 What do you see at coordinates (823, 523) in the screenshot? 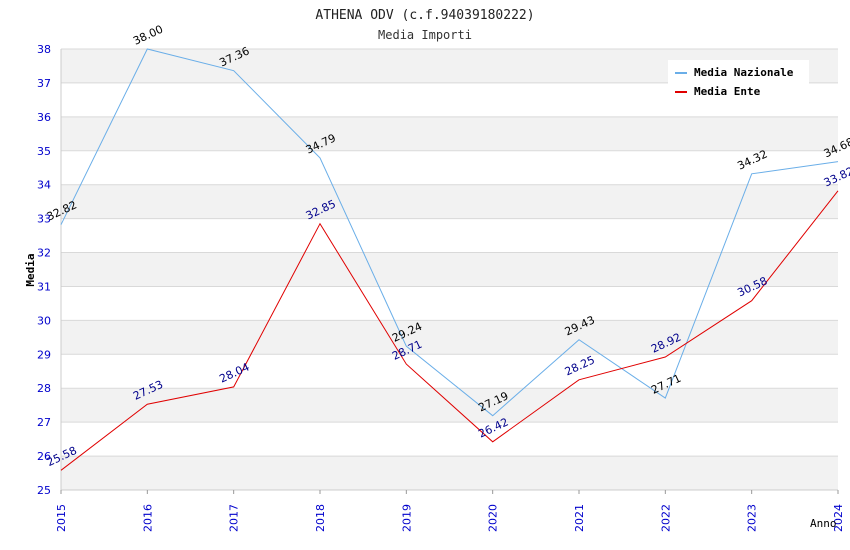
I see `x-axis-label: Anno` at bounding box center [823, 523].